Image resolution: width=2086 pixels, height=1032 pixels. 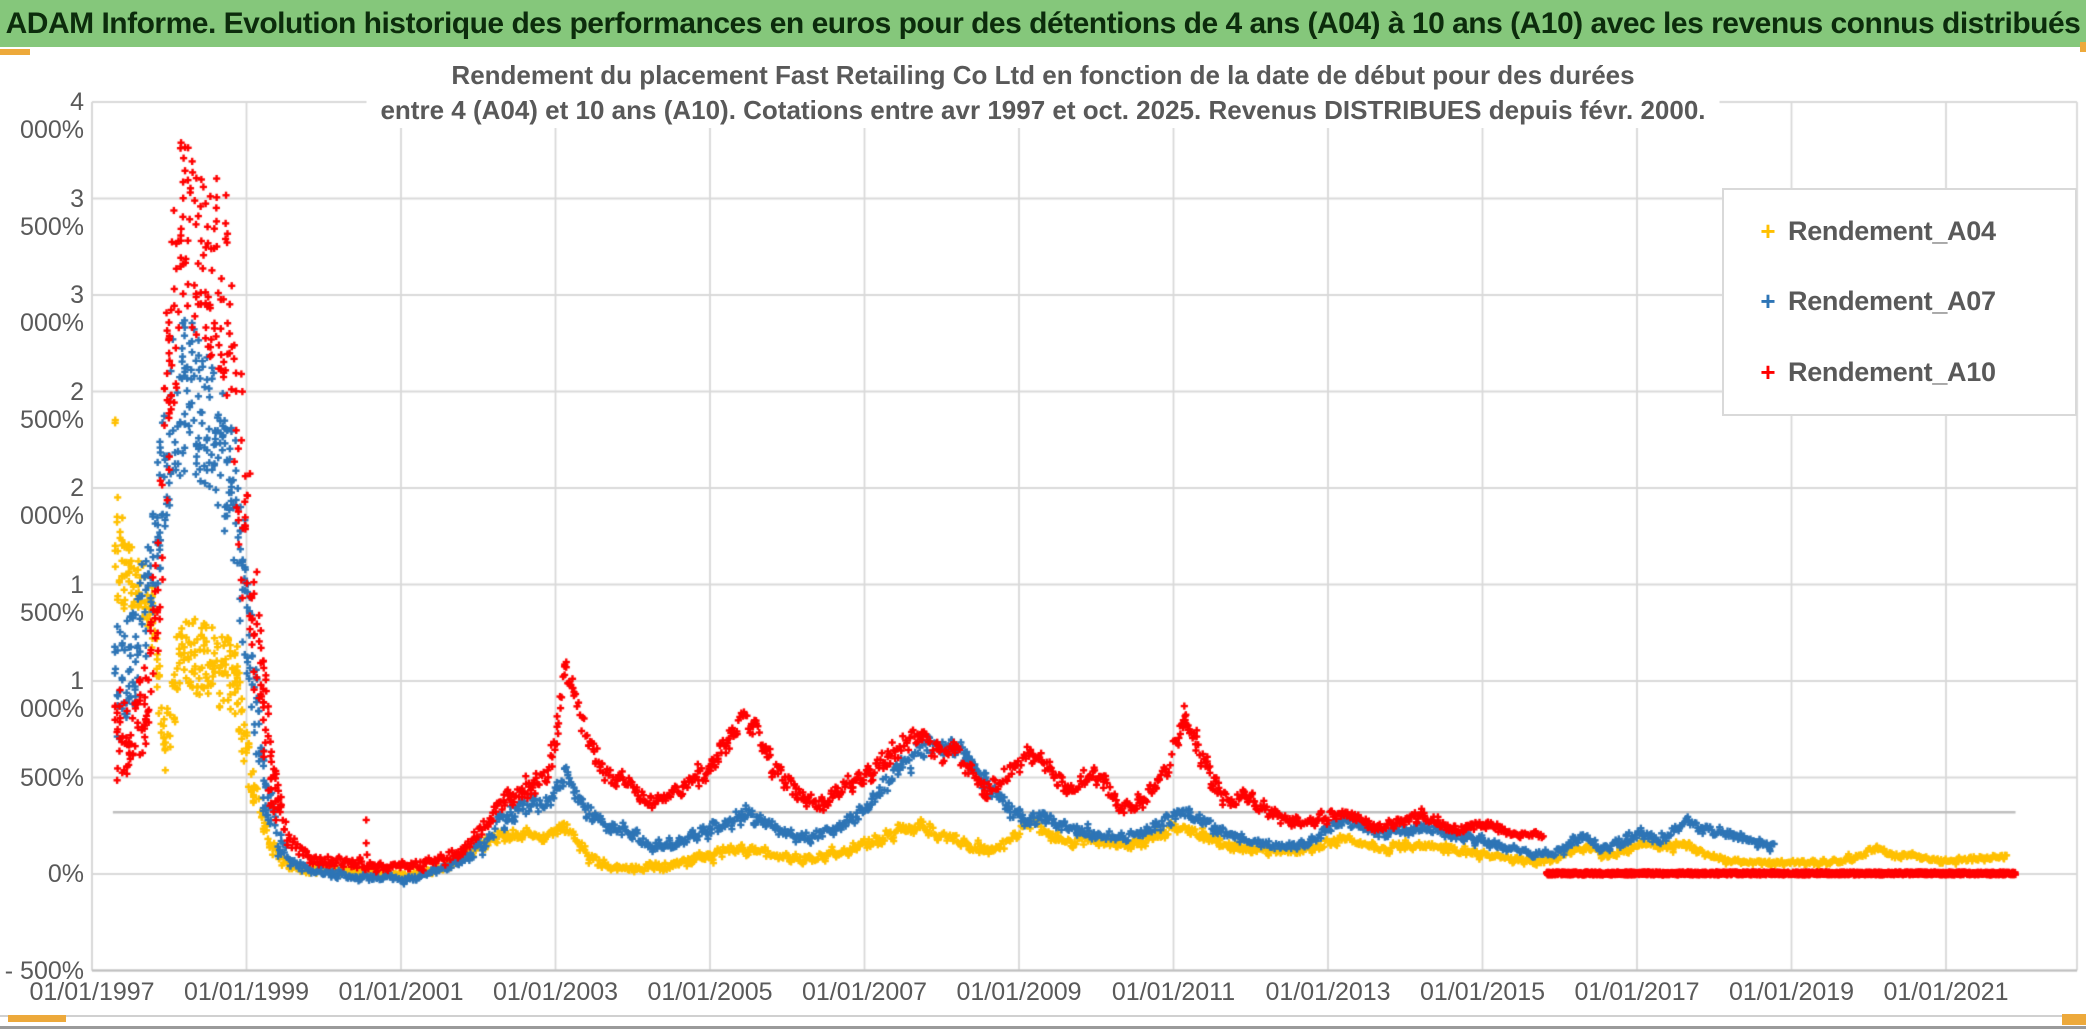 I want to click on legend-item-a07: + Rendement_A07, so click(x=1899, y=301).